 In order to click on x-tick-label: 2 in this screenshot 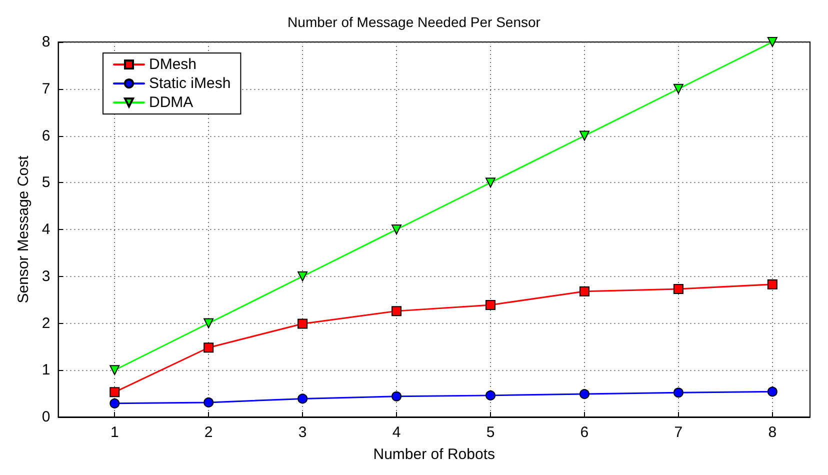, I will do `click(208, 432)`.